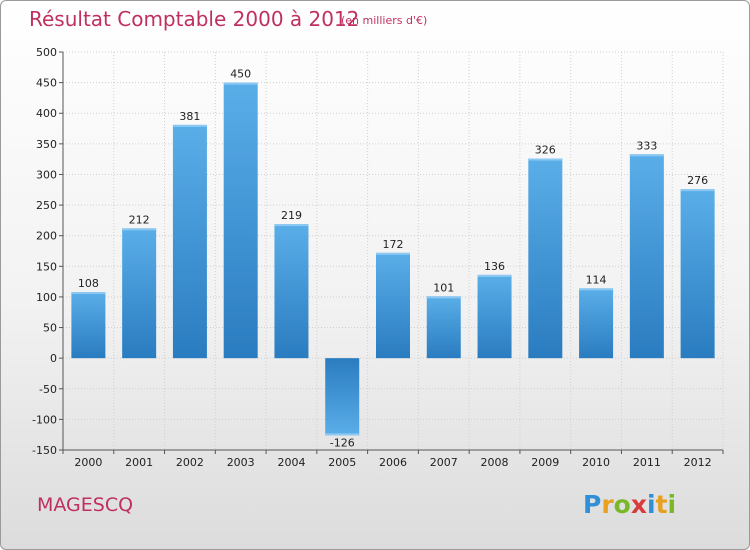 The width and height of the screenshot is (750, 550). Describe the element at coordinates (596, 279) in the screenshot. I see `data-label-2010: 114` at that location.